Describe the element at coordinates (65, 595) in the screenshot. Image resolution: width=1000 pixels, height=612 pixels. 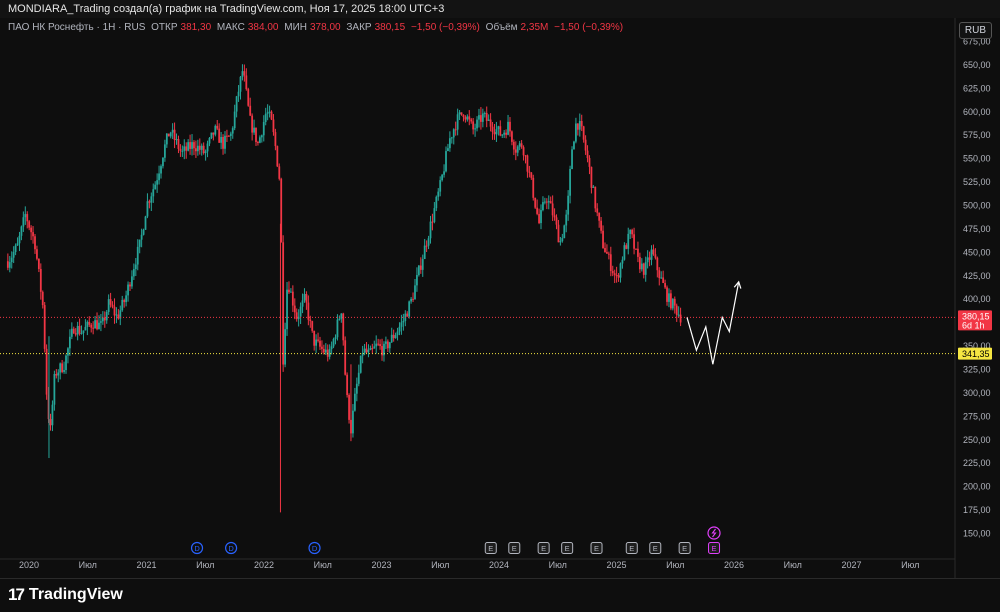
I see `tradingview-logo: 17 TradingView` at that location.